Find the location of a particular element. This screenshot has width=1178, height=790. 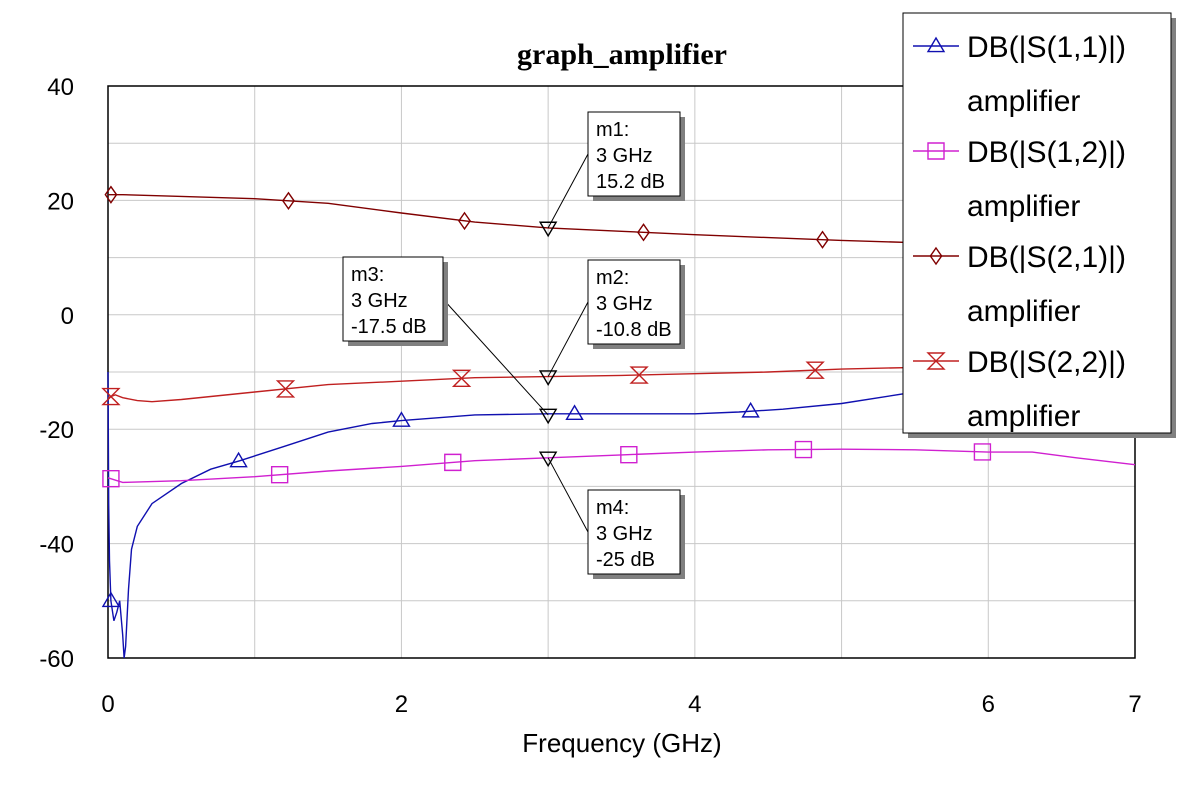

legend-series-name: DB(|S(1,2)|) is located at coordinates (1046, 152).